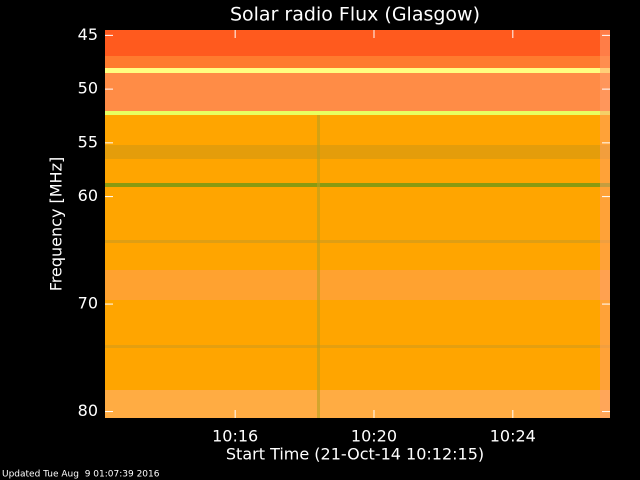  I want to click on x-tick-label: 10:20, so click(374, 436).